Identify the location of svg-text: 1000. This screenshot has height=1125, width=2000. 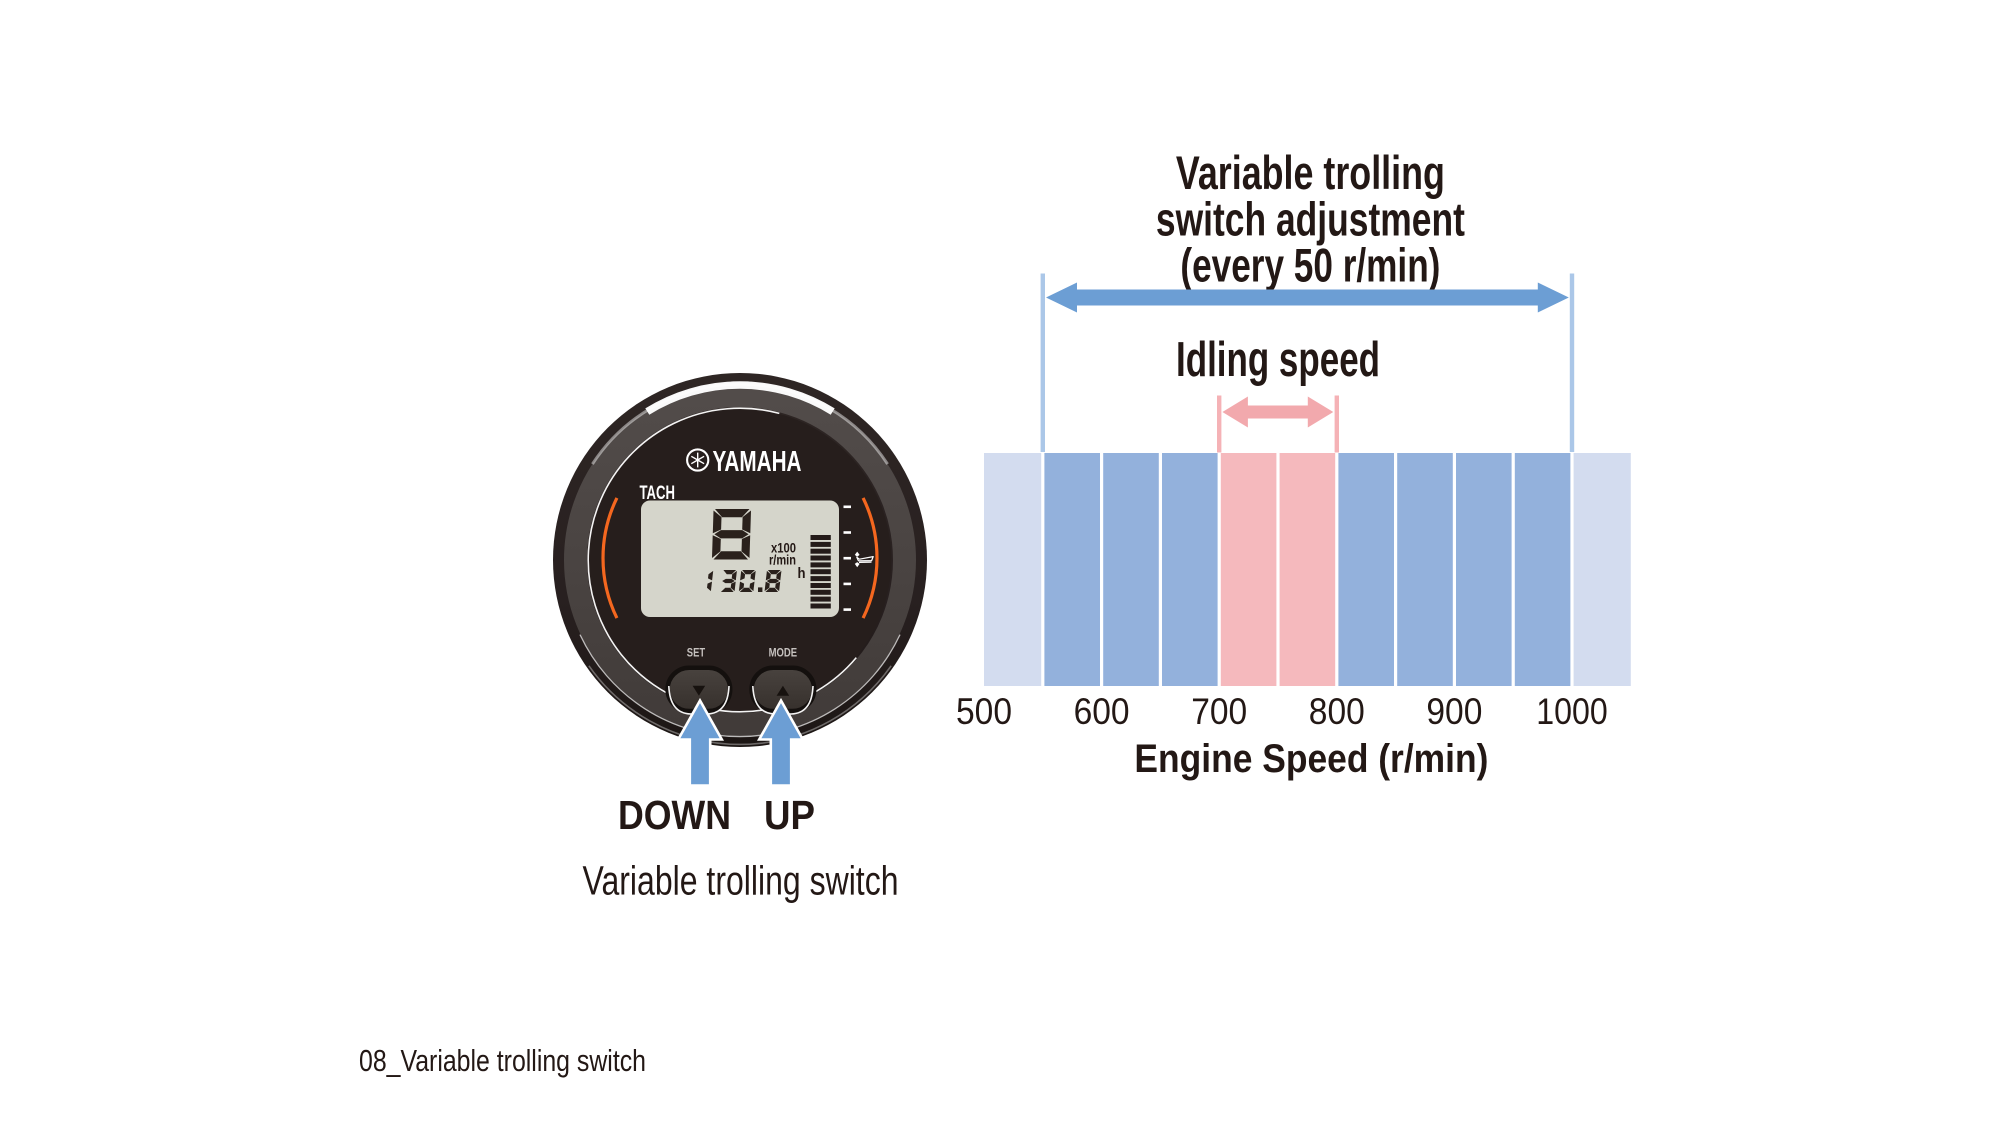
(1572, 711).